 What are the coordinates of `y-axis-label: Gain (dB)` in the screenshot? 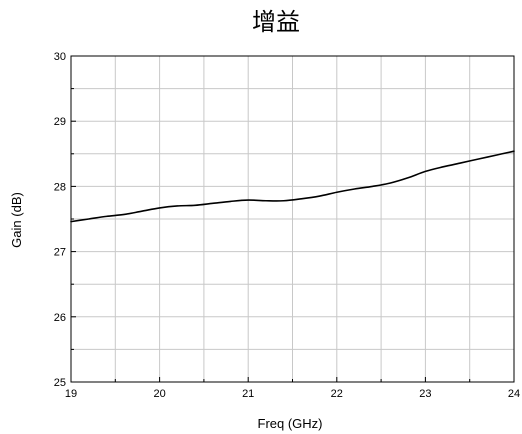 It's located at (16, 220).